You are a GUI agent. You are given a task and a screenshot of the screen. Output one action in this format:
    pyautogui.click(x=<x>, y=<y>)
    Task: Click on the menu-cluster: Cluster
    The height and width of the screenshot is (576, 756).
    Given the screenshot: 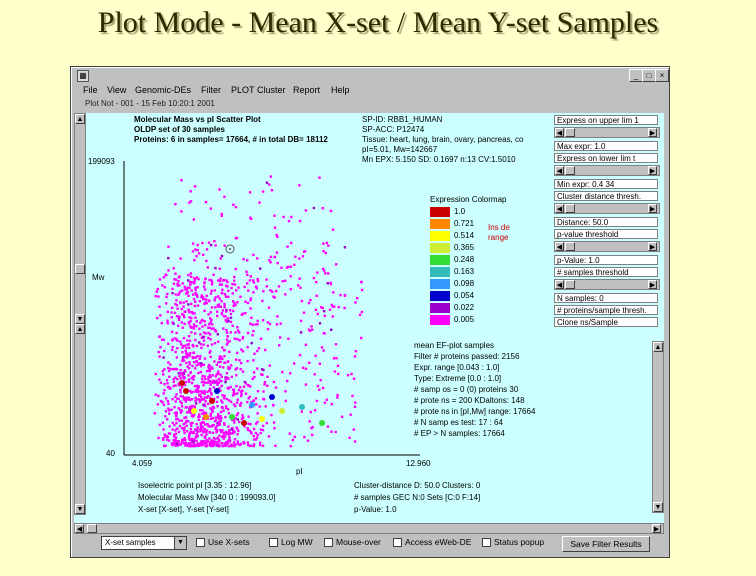 What is the action you would take?
    pyautogui.click(x=271, y=90)
    